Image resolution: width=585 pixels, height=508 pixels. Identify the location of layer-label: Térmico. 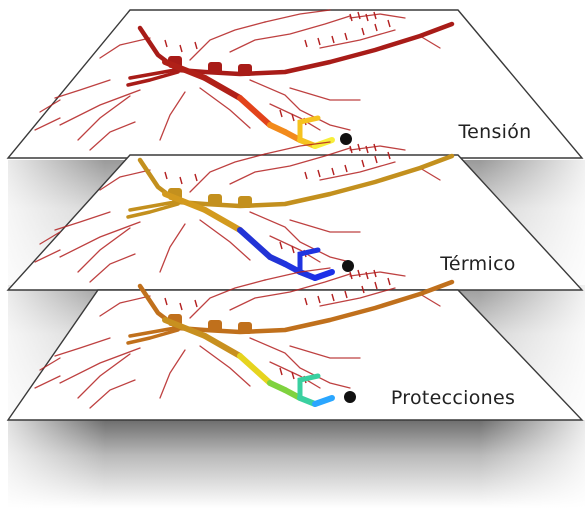
(477, 264).